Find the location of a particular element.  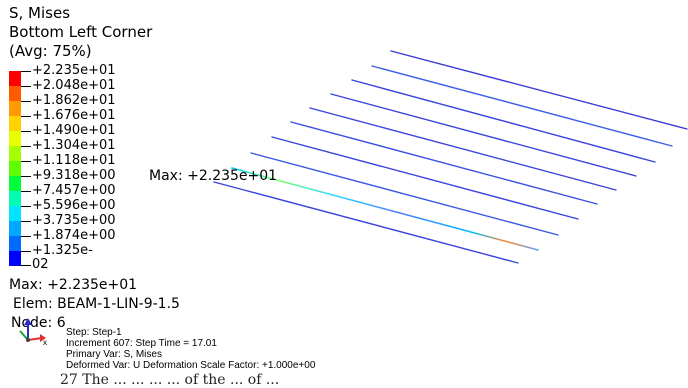

legend-label: +1.325e-02 is located at coordinates (62, 257).